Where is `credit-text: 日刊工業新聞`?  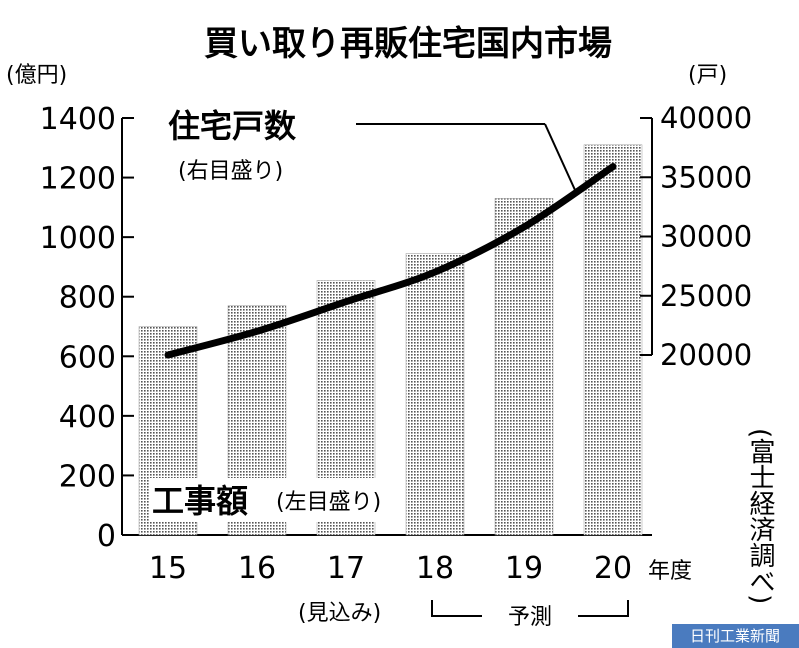
credit-text: 日刊工業新聞 is located at coordinates (735, 636).